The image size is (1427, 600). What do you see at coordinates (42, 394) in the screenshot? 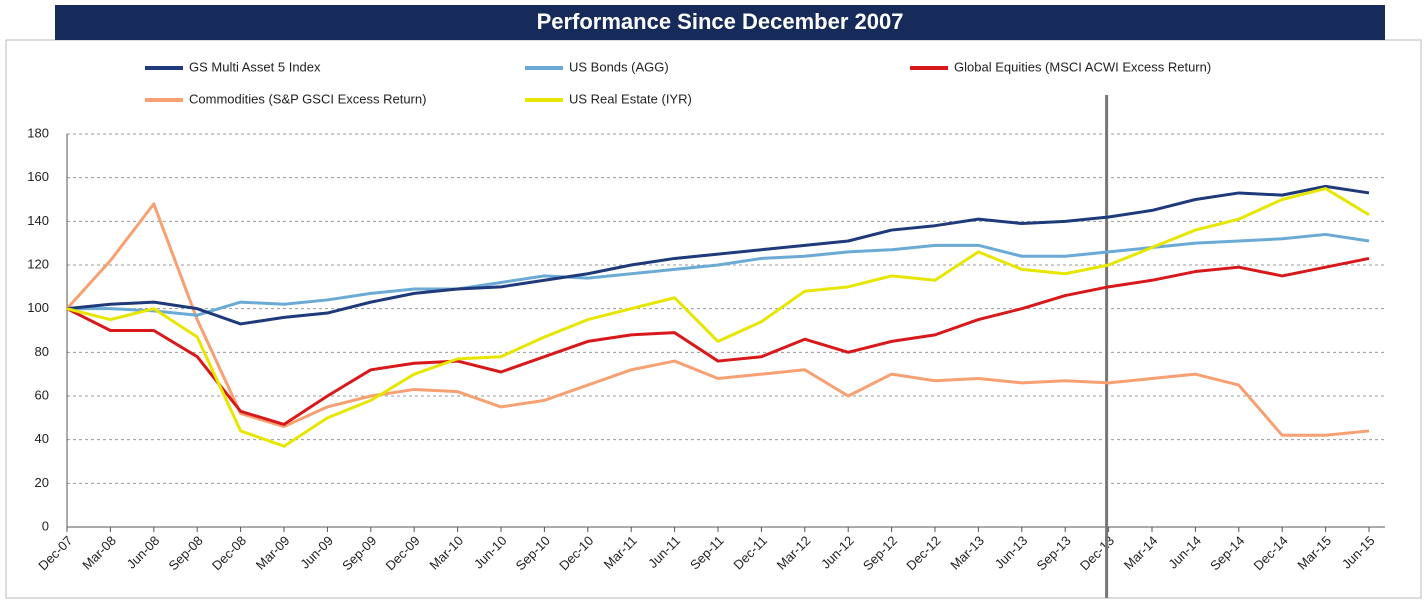
I see `y-tick-label: 60` at bounding box center [42, 394].